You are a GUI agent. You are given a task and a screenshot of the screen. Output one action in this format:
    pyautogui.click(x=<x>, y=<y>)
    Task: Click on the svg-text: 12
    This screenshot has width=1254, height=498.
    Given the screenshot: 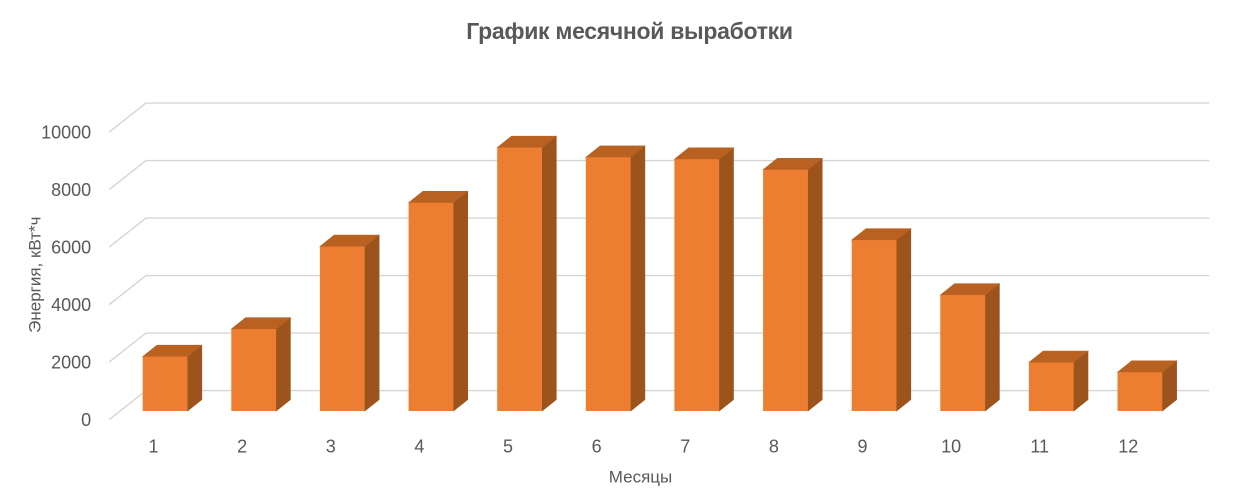 What is the action you would take?
    pyautogui.click(x=1128, y=447)
    